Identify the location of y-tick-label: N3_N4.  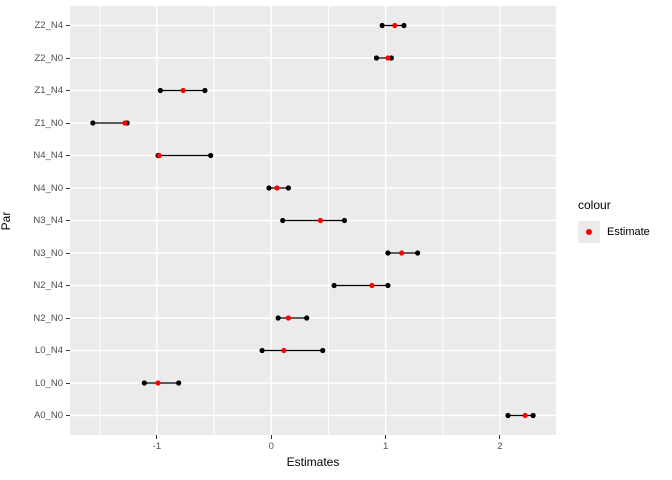
(48, 220).